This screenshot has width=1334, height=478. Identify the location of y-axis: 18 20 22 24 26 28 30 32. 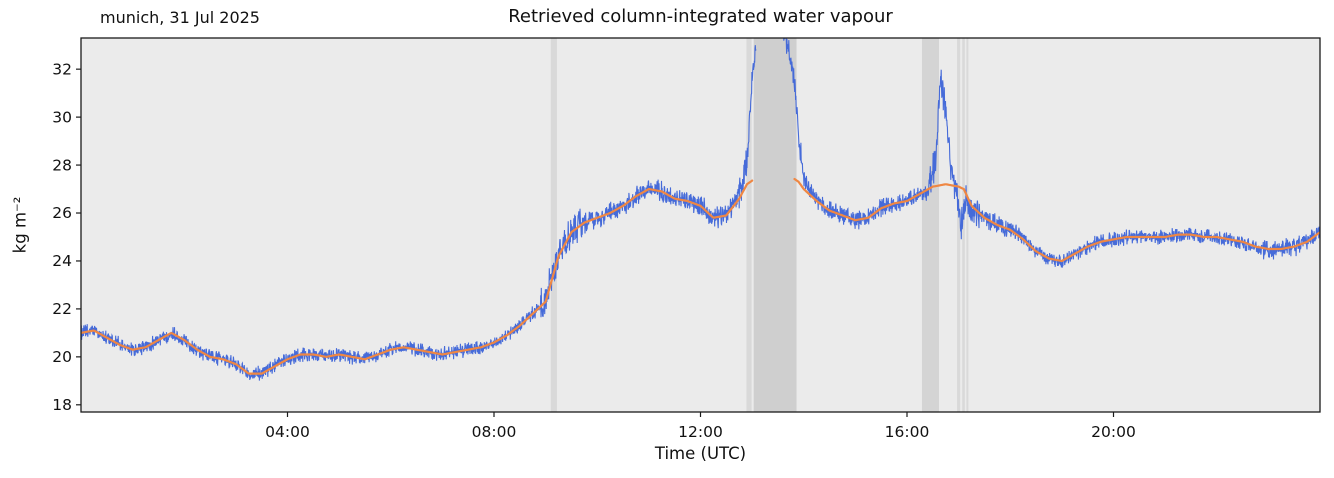
(66, 237).